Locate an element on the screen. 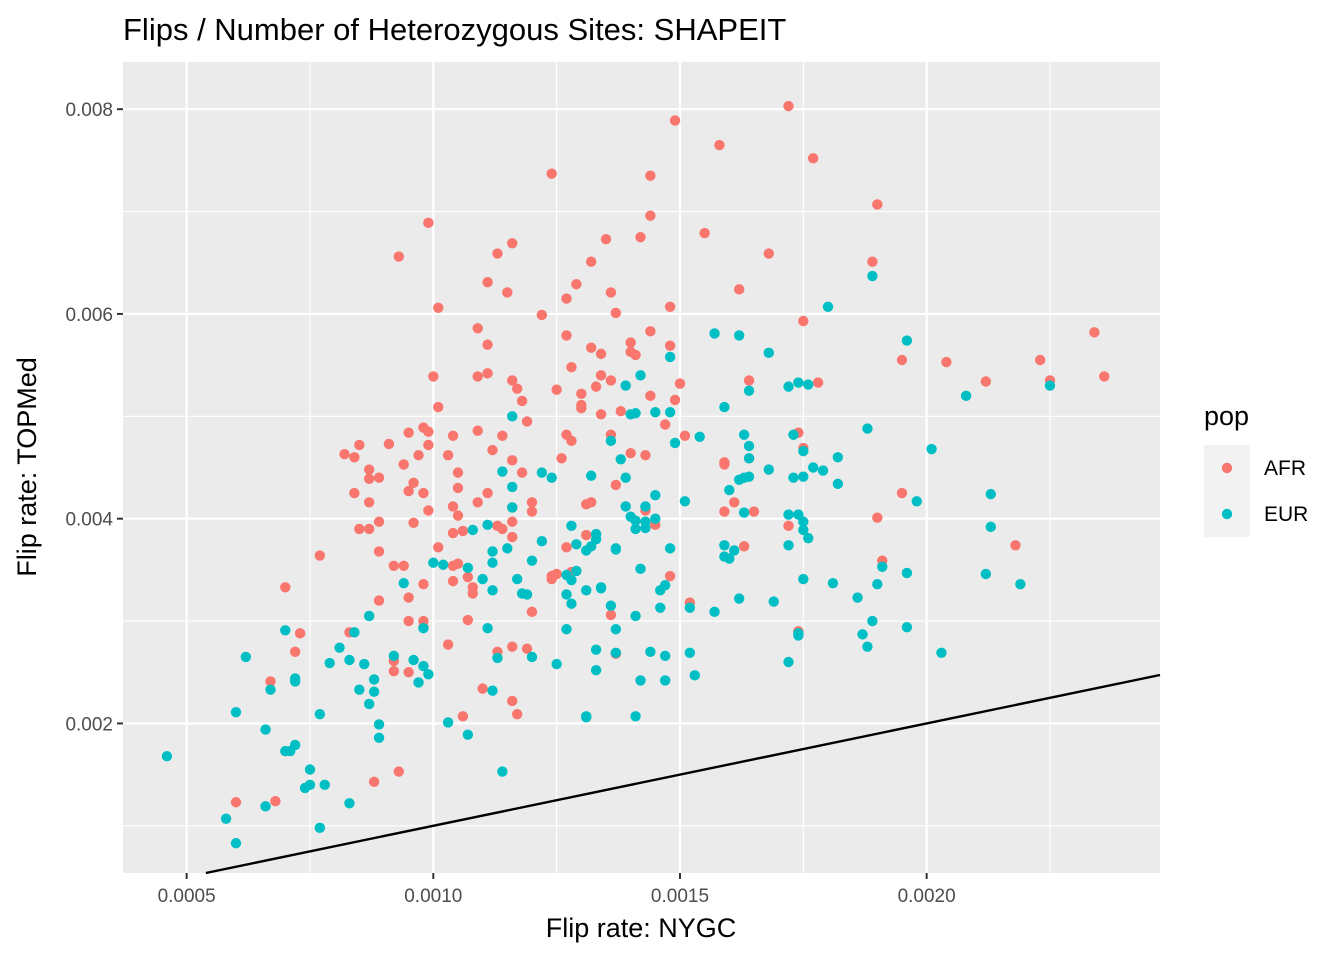 This screenshot has height=960, width=1344. y-tick-label: 0.004 is located at coordinates (89, 520).